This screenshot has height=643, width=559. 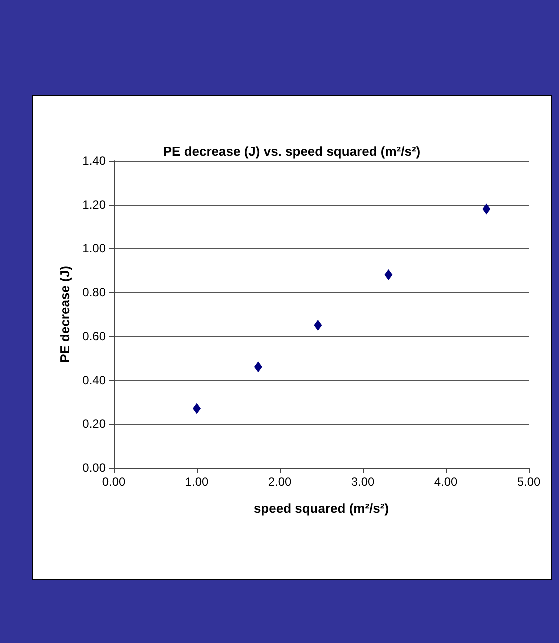 What do you see at coordinates (94, 161) in the screenshot?
I see `y-tick-label: 1.40` at bounding box center [94, 161].